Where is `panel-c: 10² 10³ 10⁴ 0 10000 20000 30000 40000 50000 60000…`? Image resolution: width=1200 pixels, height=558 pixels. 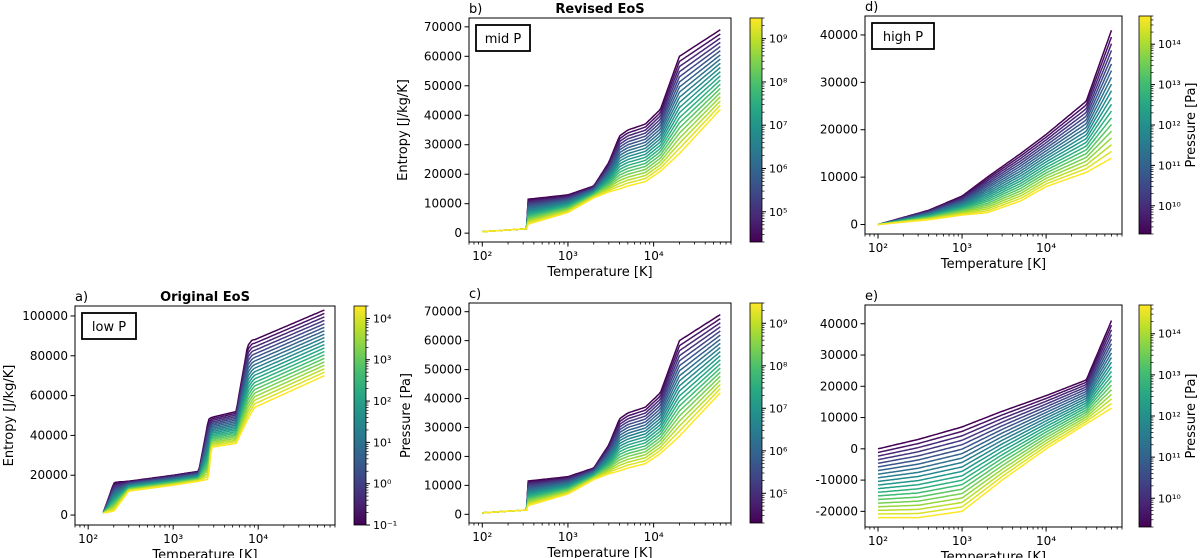 panel-c: 10² 10³ 10⁴ 0 10000 20000 30000 40000 50000 60000… is located at coordinates (606, 422).